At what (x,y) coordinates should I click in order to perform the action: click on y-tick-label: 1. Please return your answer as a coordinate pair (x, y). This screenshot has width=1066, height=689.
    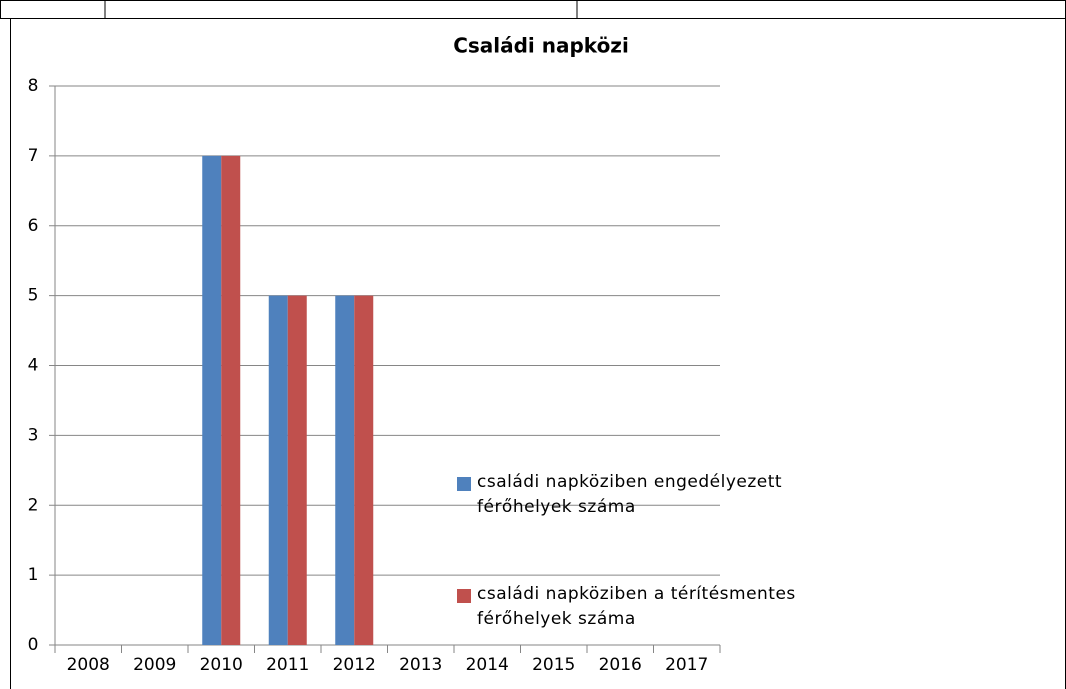
    Looking at the image, I should click on (33, 575).